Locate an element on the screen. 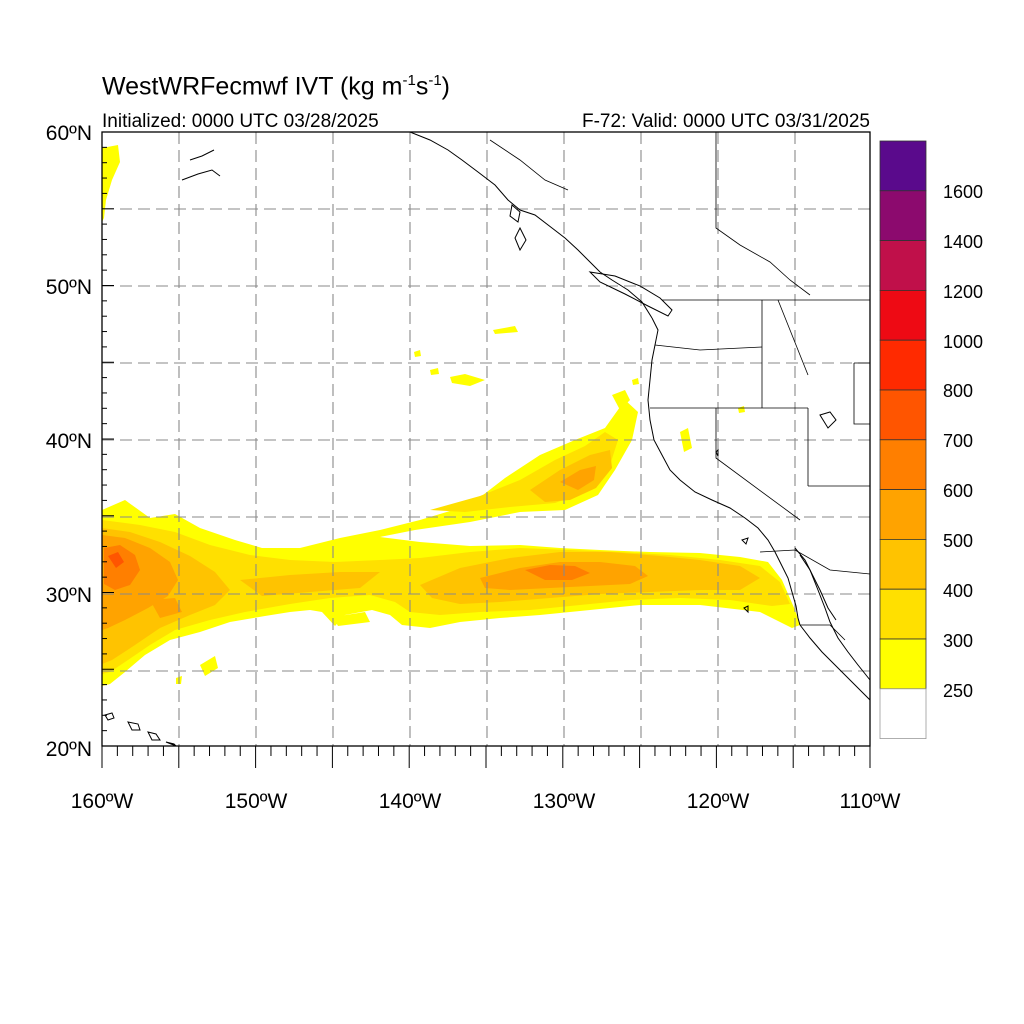 The image size is (1024, 1024). ivt-700-band is located at coordinates (116, 560).